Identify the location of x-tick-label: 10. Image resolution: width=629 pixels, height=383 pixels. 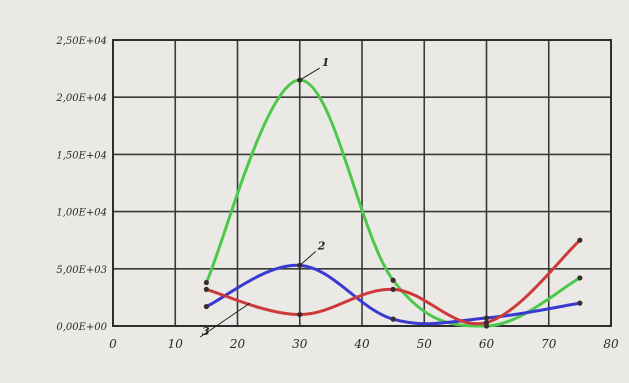
(176, 344).